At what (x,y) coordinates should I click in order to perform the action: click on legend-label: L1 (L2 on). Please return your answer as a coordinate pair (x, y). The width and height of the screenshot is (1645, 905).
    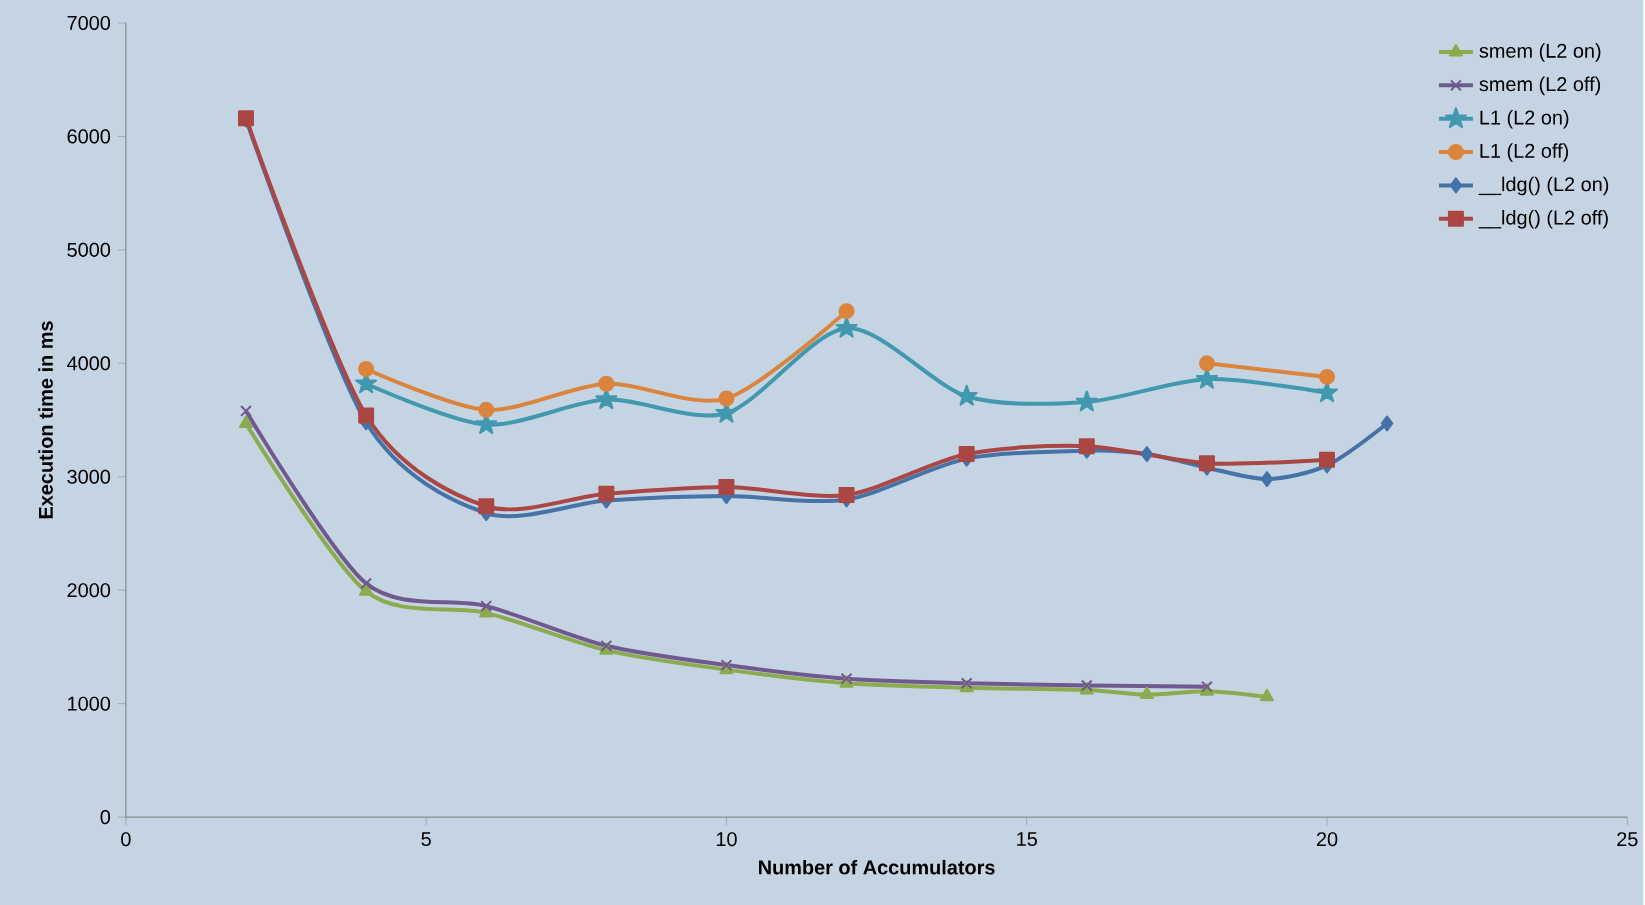
    Looking at the image, I should click on (1524, 119).